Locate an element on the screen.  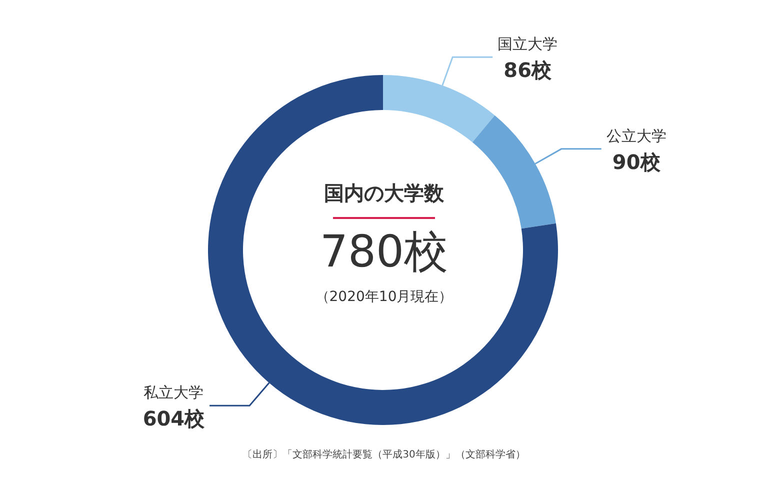
text: （2020年10月現在） is located at coordinates (384, 297).